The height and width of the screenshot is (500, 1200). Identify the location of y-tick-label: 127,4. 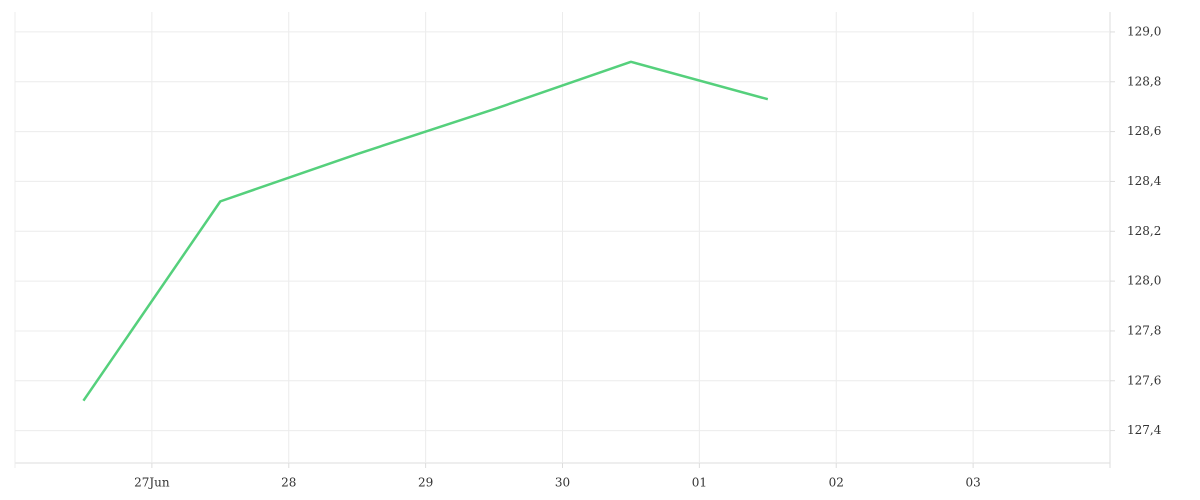
(1144, 430).